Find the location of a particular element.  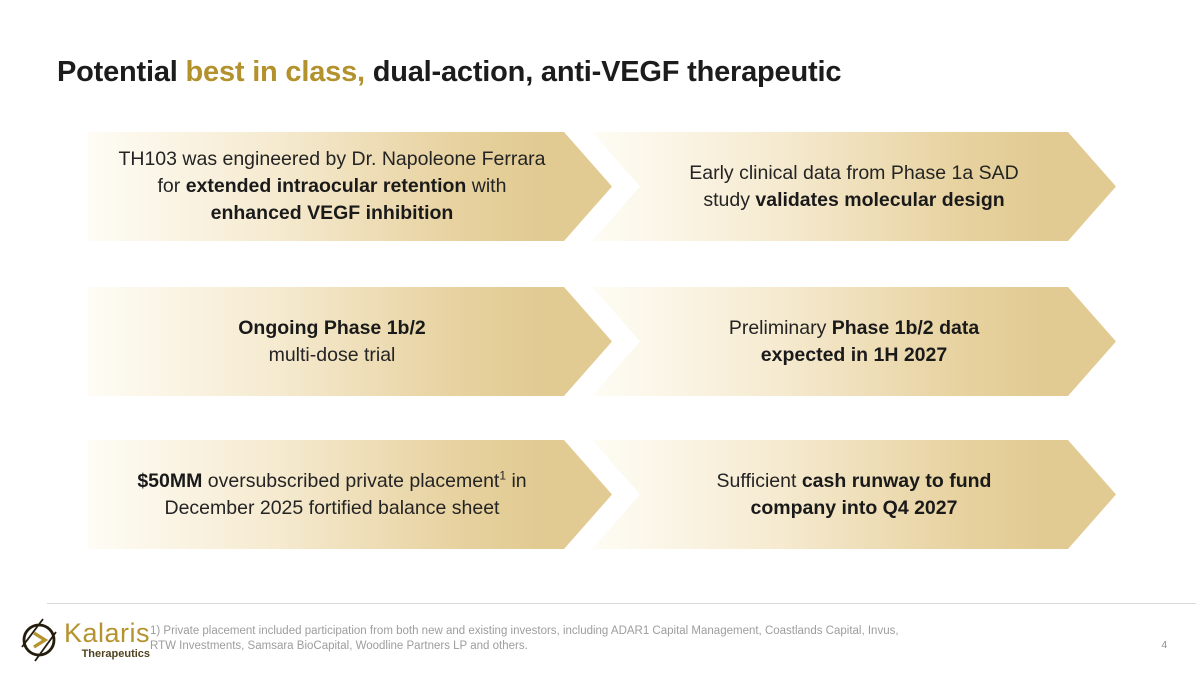

text-segment: Early clinical data from Phase 1a SAD is located at coordinates (854, 172).